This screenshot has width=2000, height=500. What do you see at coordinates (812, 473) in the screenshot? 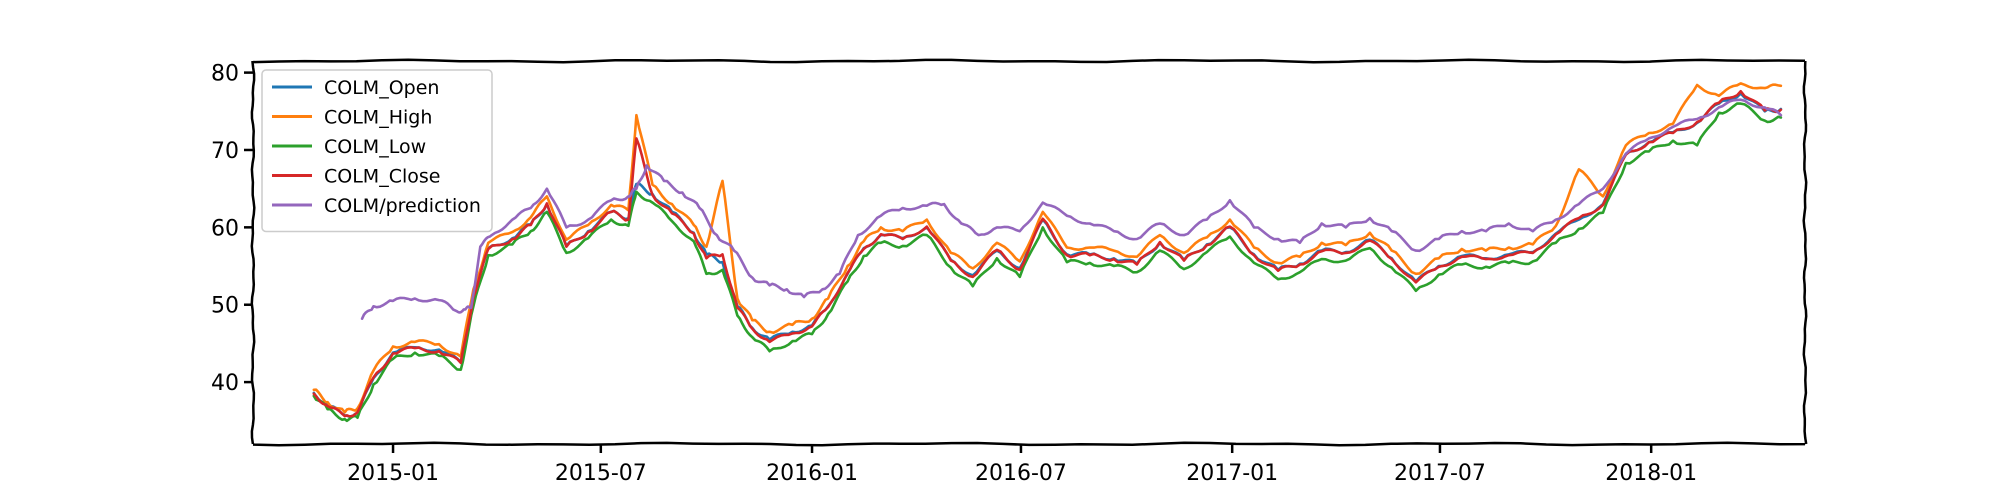
I see `x-tick-label: 2016-01` at bounding box center [812, 473].